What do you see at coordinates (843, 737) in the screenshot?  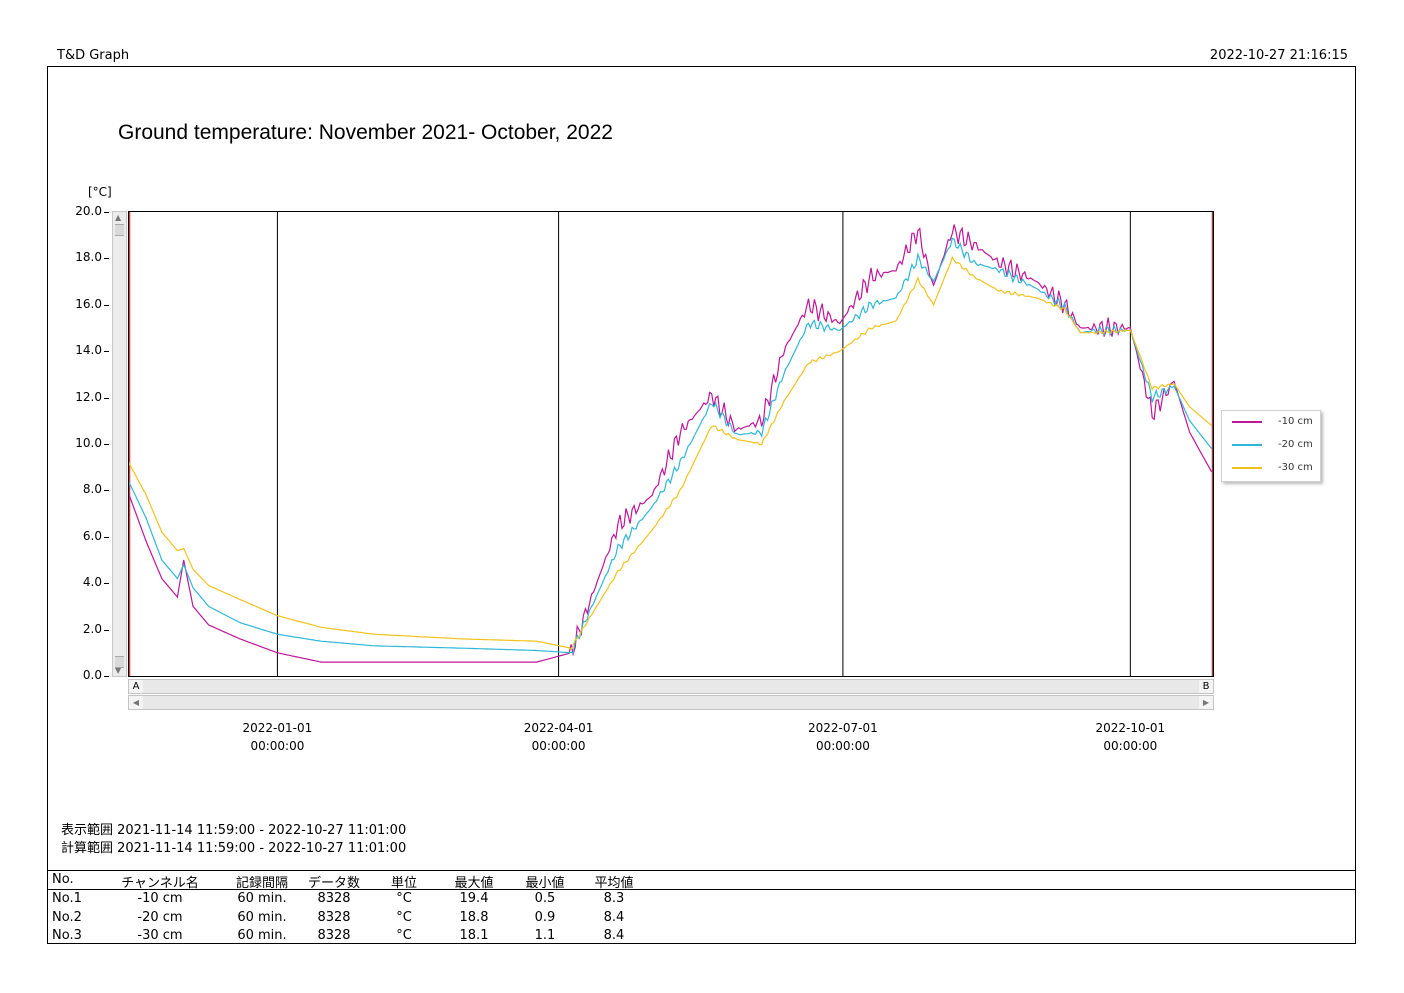 I see `x-tick-label: 2022-07-01 00:00:00` at bounding box center [843, 737].